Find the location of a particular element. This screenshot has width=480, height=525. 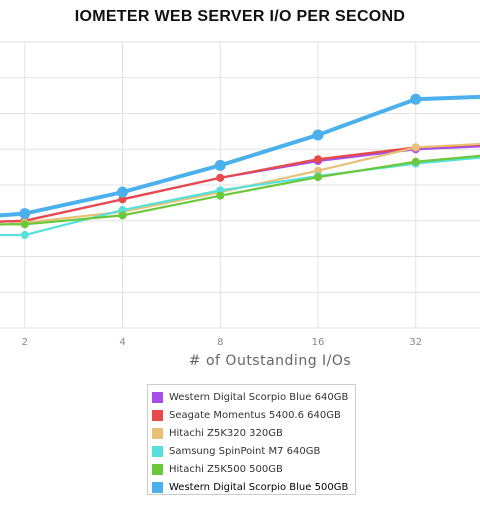

x-axis-label: # of Outstanding I/Os is located at coordinates (270, 361).